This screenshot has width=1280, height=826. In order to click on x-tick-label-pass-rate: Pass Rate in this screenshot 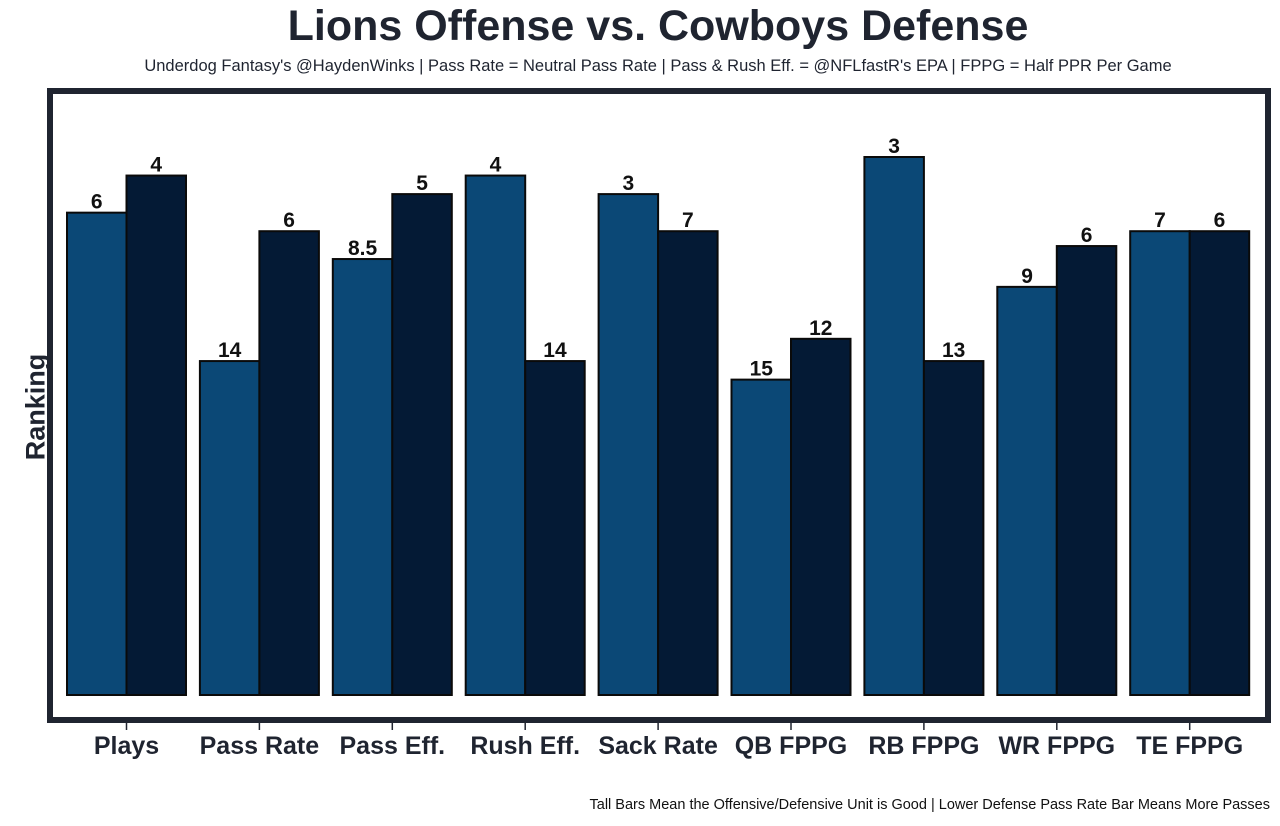, I will do `click(260, 746)`.